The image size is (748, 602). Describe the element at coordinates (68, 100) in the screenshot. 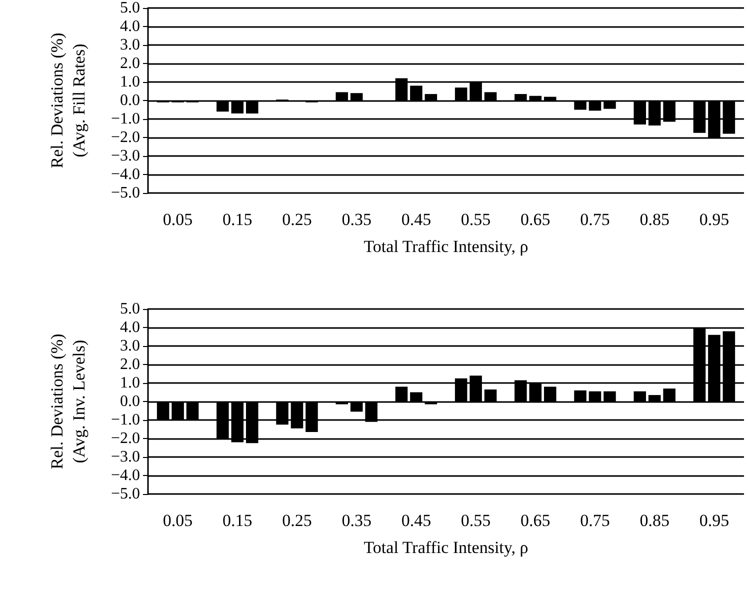

I see `y-axis-title: Rel. Deviations (%) (Avg. Fill Rates)` at that location.